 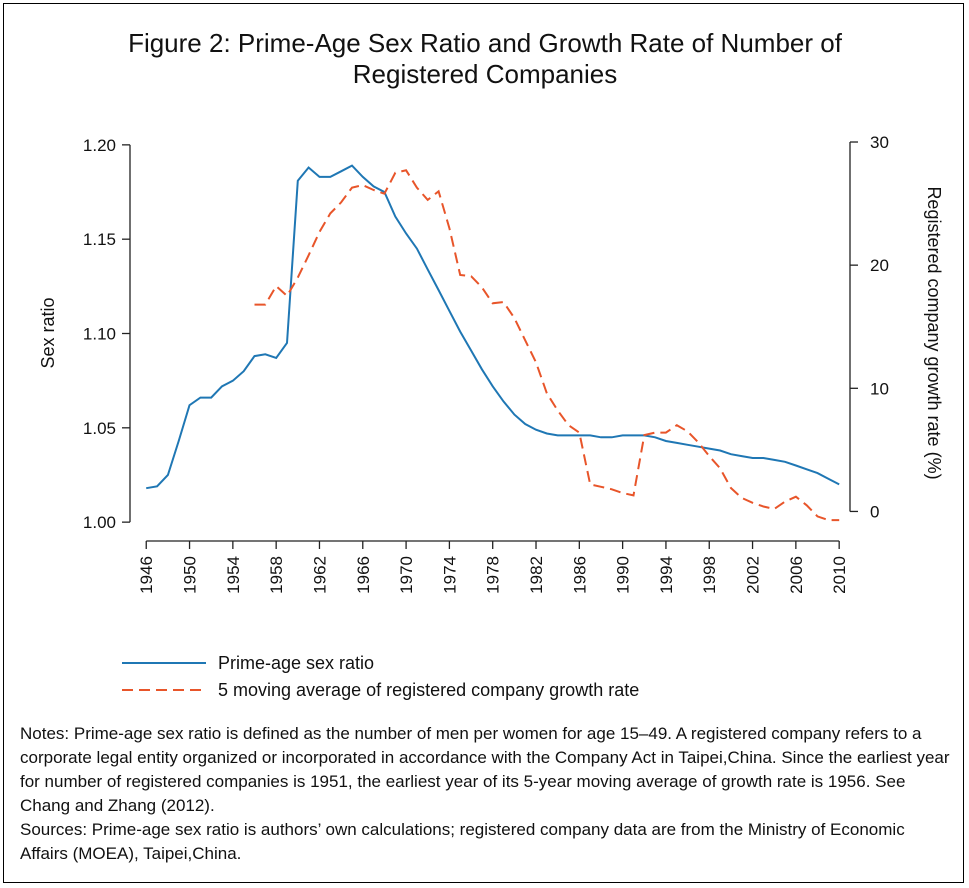 I want to click on x-tick-label: 1974, so click(x=449, y=575).